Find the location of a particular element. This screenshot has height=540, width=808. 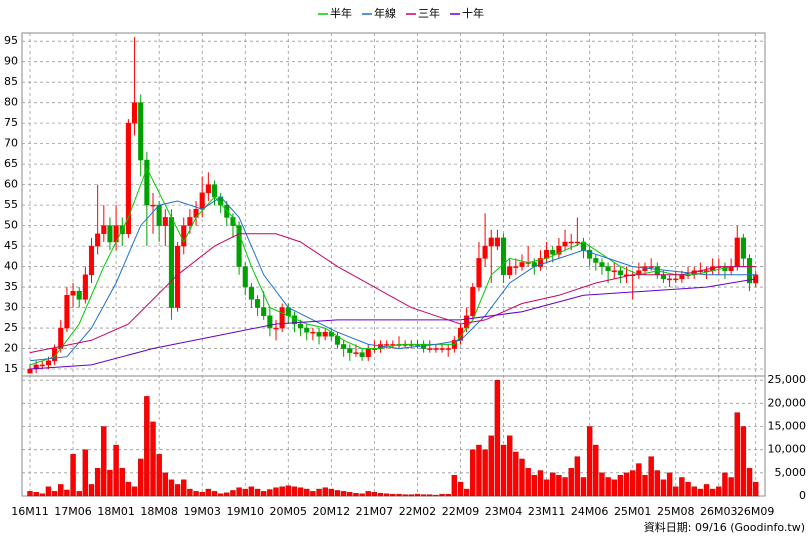

legend-label: 十年 is located at coordinates (473, 13).